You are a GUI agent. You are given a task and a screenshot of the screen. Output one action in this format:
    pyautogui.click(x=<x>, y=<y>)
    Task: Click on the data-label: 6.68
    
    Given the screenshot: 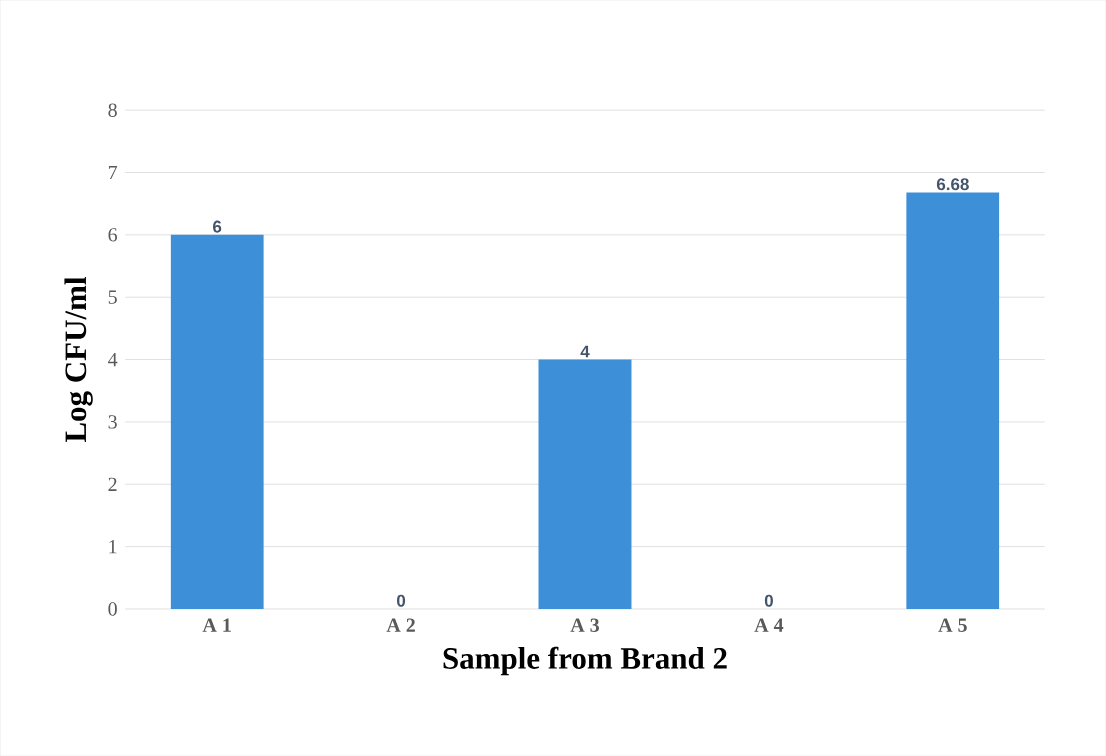 What is the action you would take?
    pyautogui.click(x=952, y=184)
    